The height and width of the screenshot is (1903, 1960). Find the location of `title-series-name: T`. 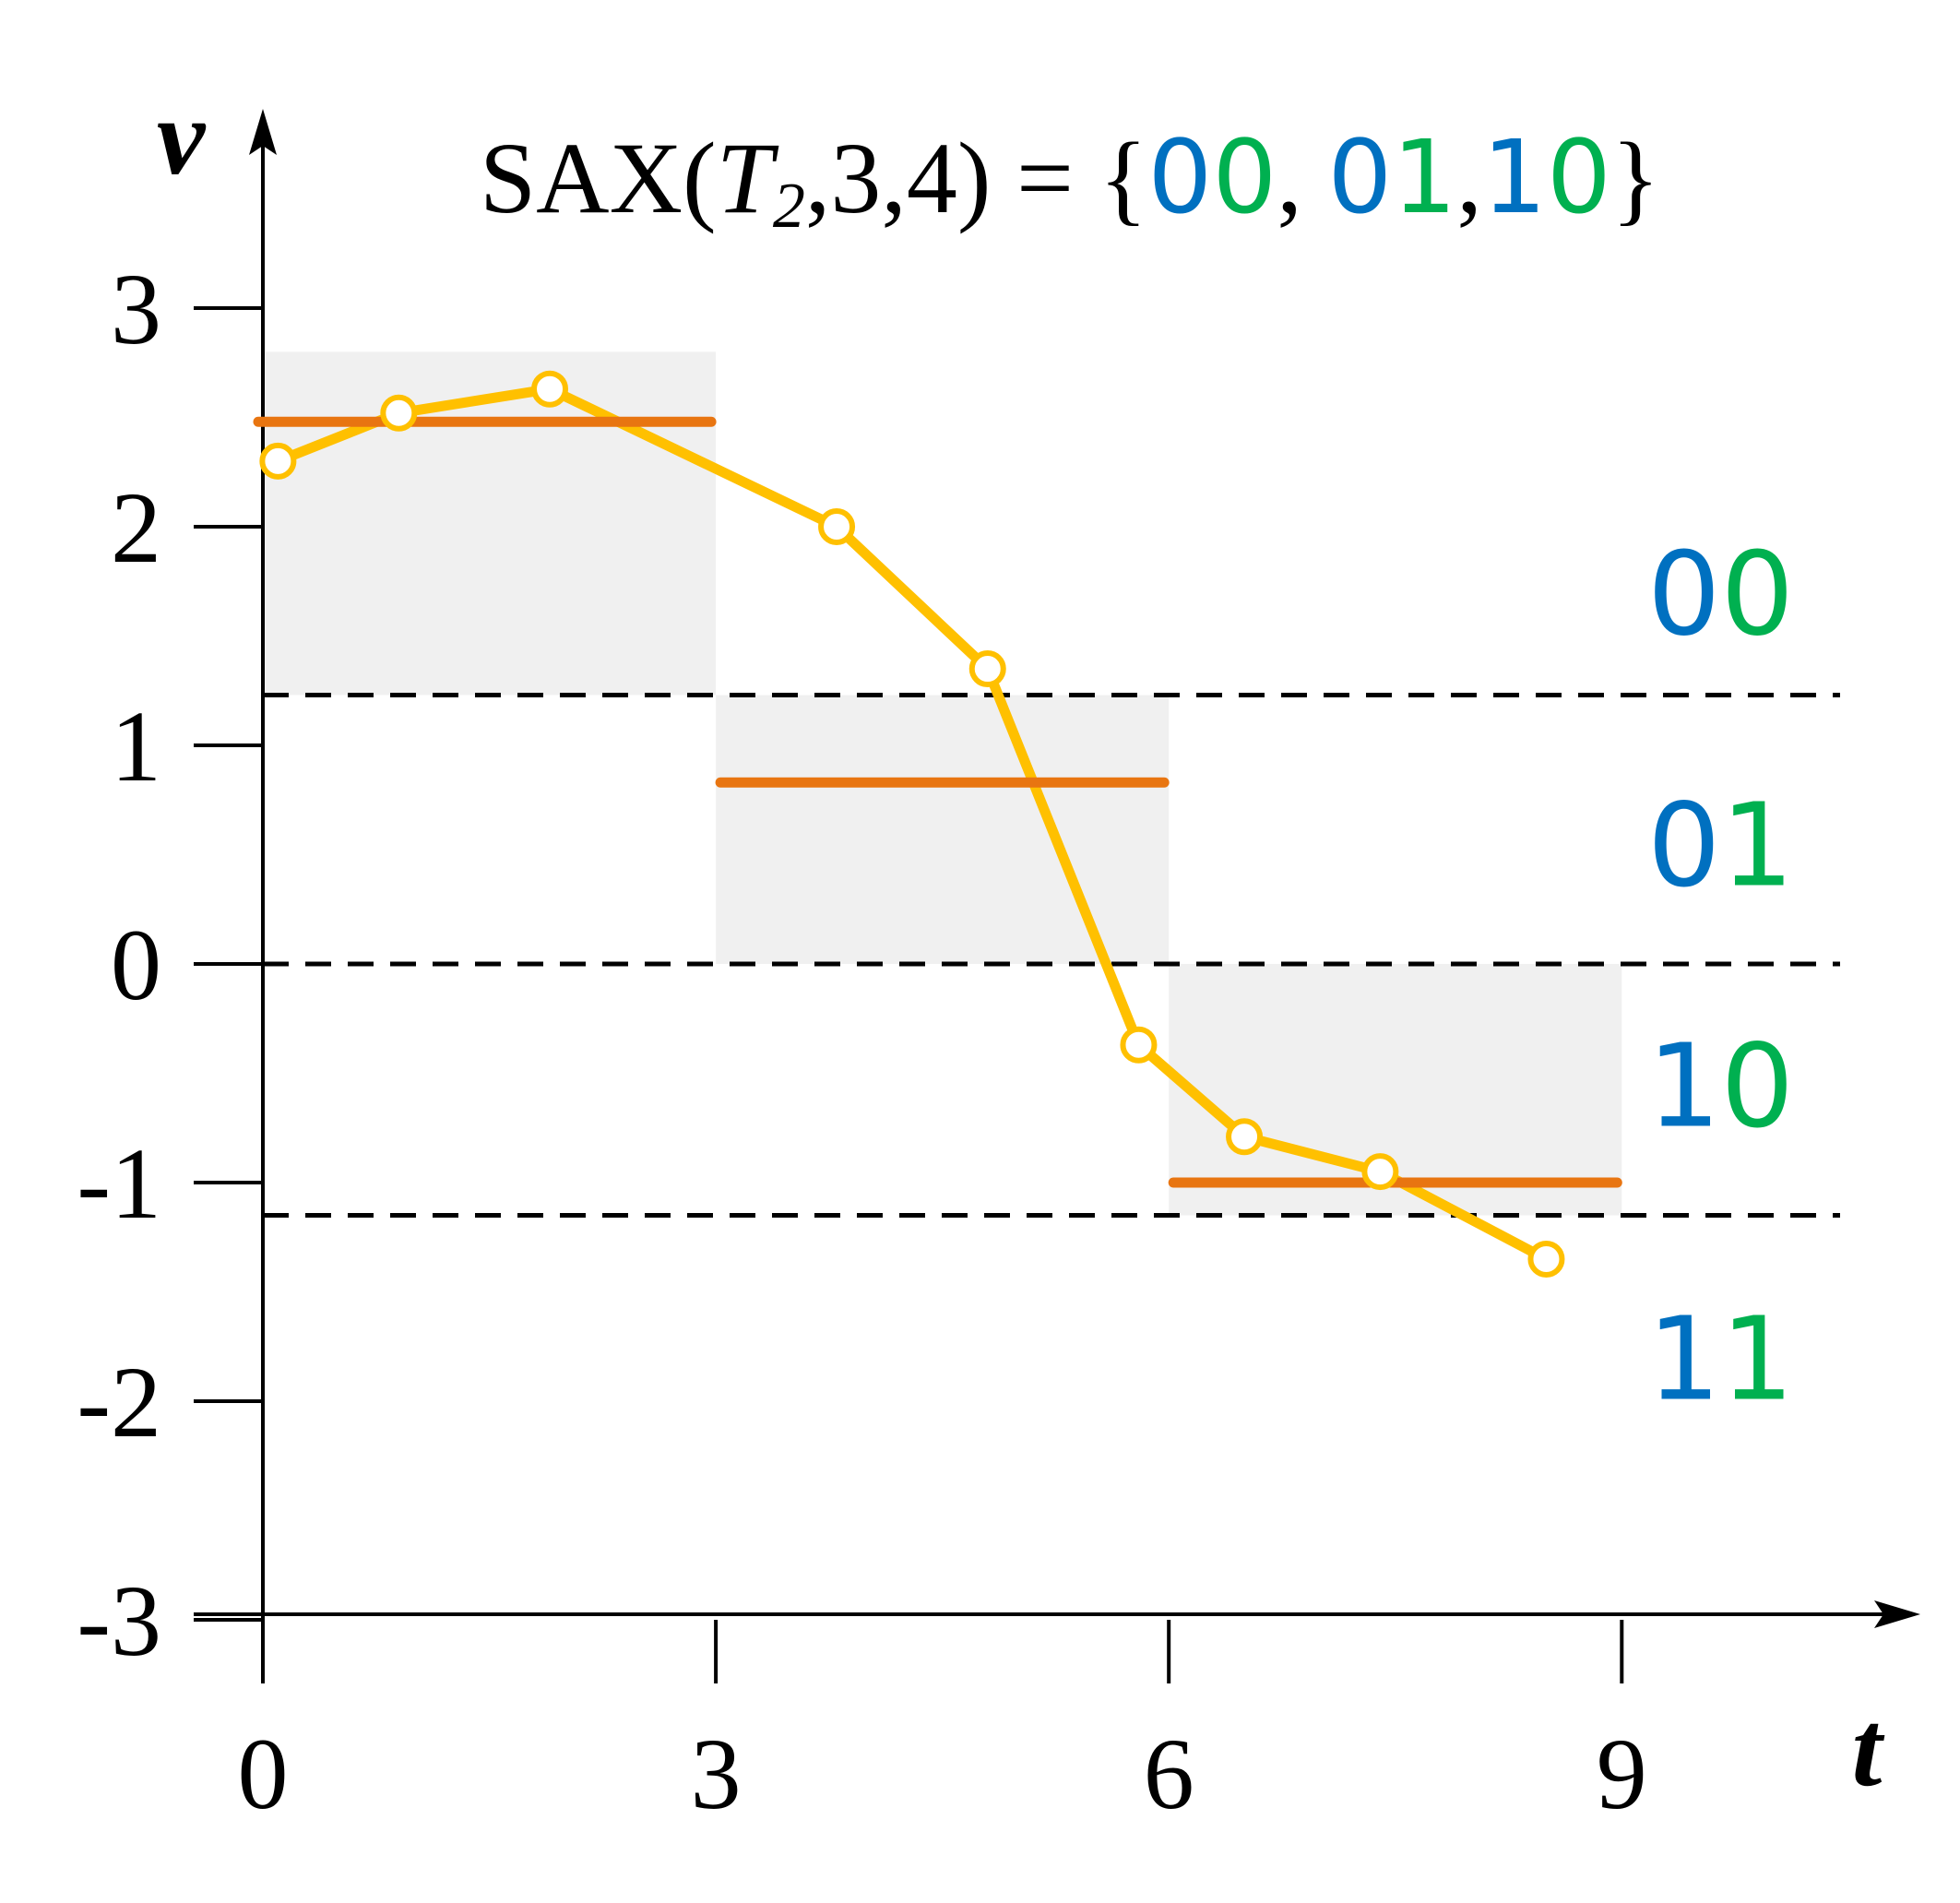

title-series-name: T is located at coordinates (748, 178).